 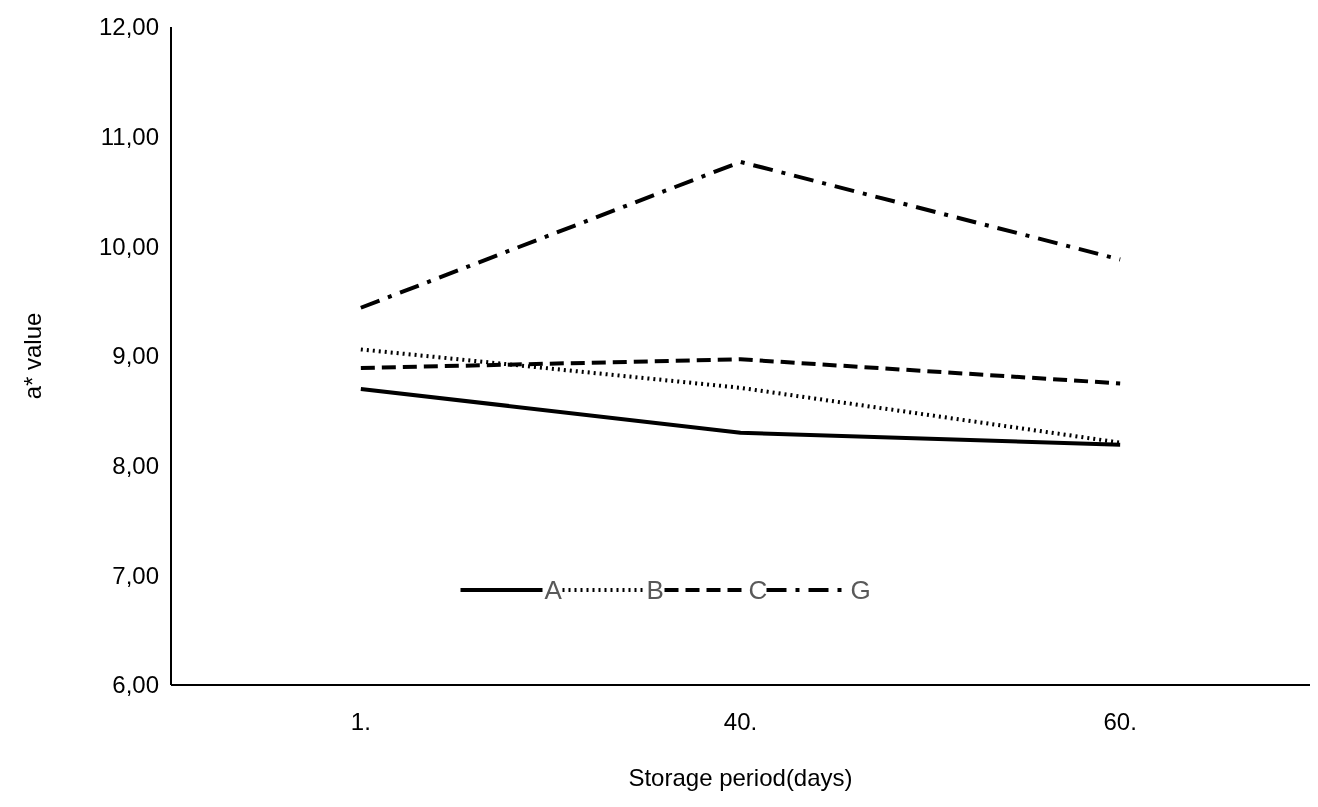 What do you see at coordinates (360, 721) in the screenshot?
I see `x-tick-label: 1.` at bounding box center [360, 721].